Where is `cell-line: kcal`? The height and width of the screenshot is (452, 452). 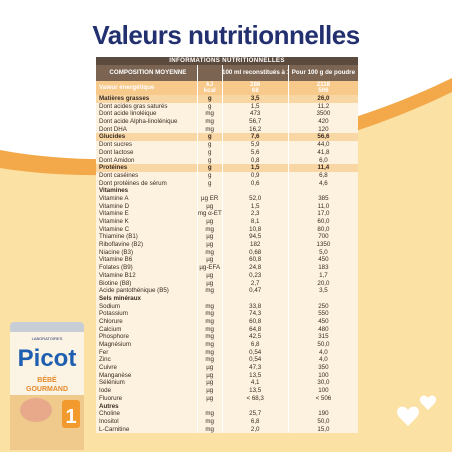
cell-line: kcal is located at coordinates (209, 90).